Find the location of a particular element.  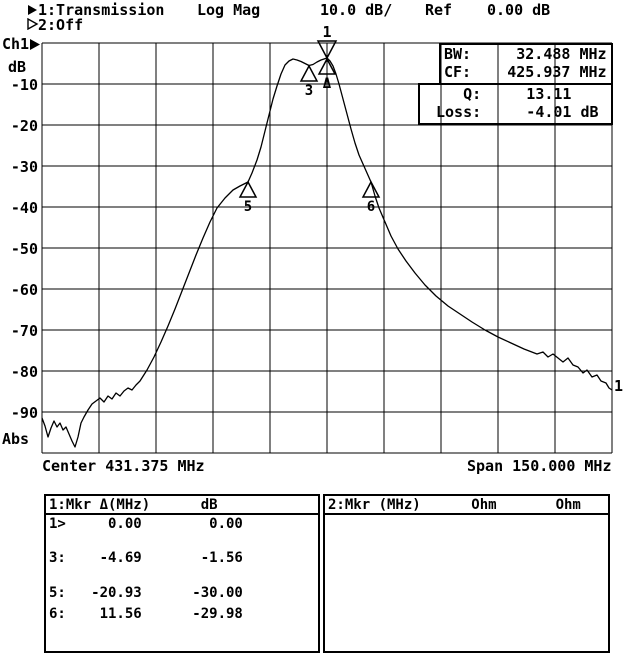

q-loss-box is located at coordinates (515, 104).